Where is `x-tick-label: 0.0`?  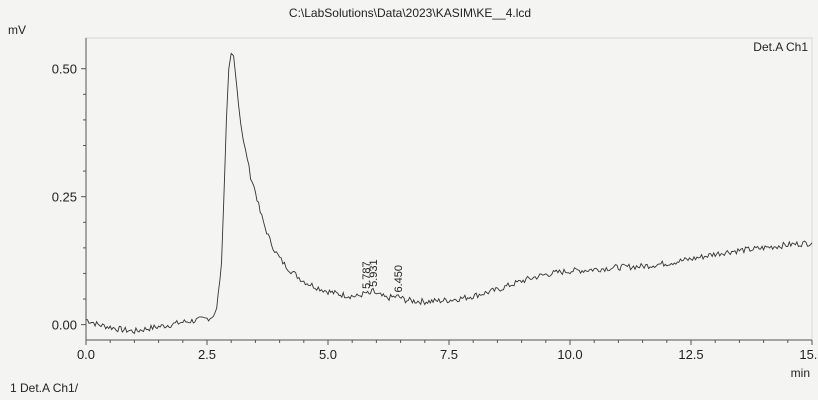
x-tick-label: 0.0 is located at coordinates (86, 354).